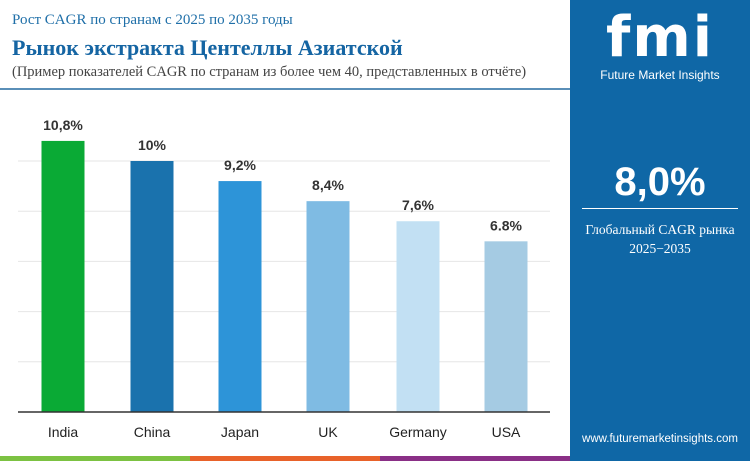  I want to click on data-label: 10,8%, so click(63, 125).